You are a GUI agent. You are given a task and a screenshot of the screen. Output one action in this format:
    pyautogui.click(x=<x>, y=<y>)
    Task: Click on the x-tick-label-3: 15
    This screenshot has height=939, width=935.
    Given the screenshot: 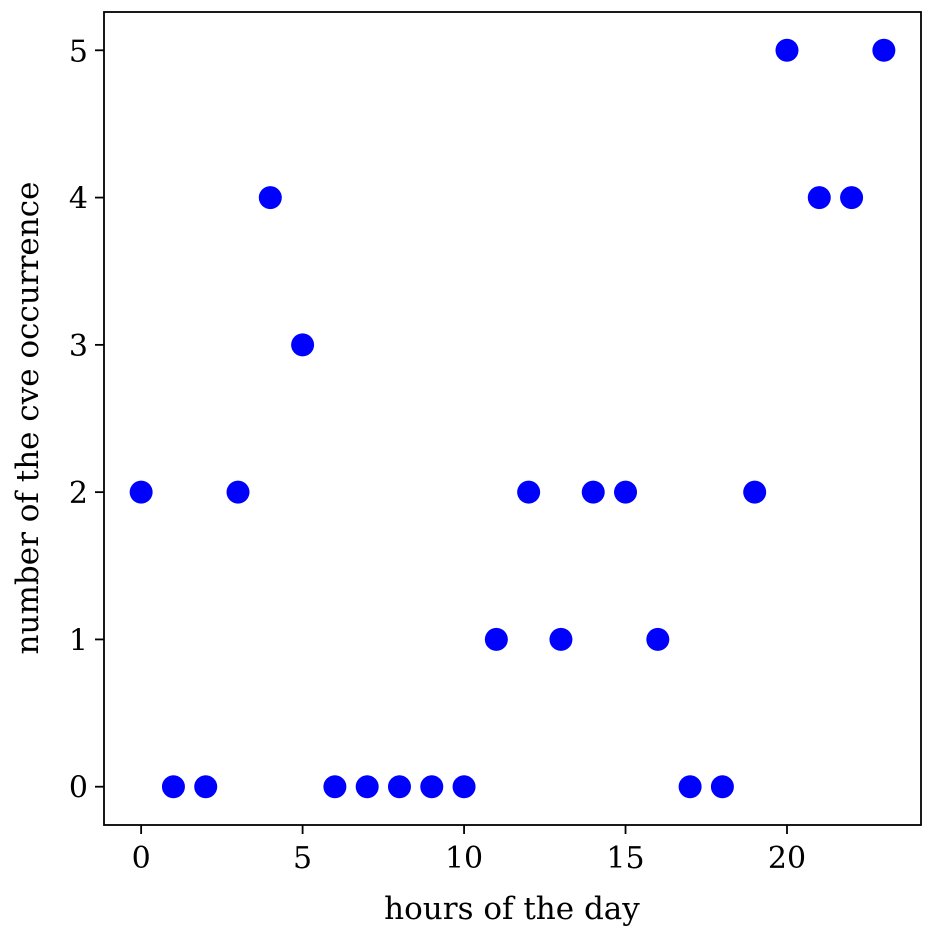 What is the action you would take?
    pyautogui.click(x=625, y=858)
    